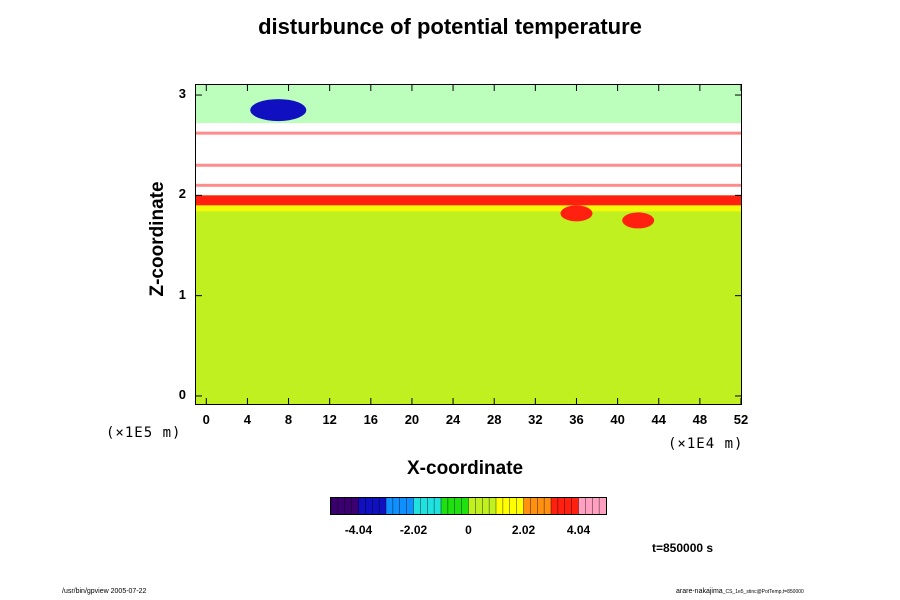 This screenshot has height=600, width=900. I want to click on warm-layer, so click(468, 200).